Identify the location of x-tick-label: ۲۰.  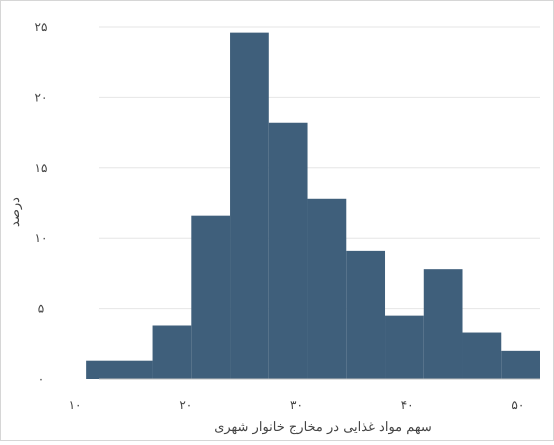
(185, 405).